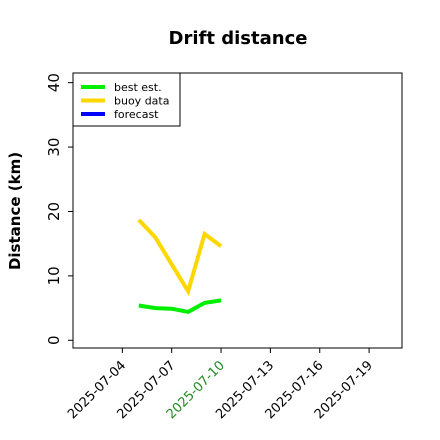 This screenshot has height=440, width=440. I want to click on y-tick-label: 20, so click(54, 211).